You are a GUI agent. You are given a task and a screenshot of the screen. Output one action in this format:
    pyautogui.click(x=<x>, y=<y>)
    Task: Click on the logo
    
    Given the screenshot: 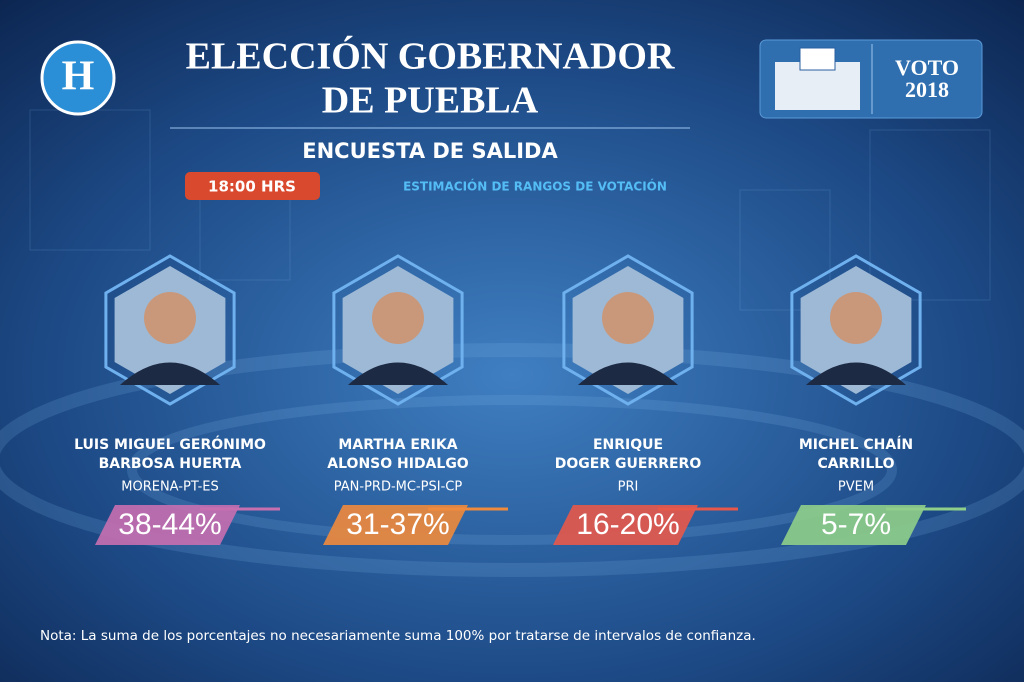 What is the action you would take?
    pyautogui.click(x=78, y=78)
    